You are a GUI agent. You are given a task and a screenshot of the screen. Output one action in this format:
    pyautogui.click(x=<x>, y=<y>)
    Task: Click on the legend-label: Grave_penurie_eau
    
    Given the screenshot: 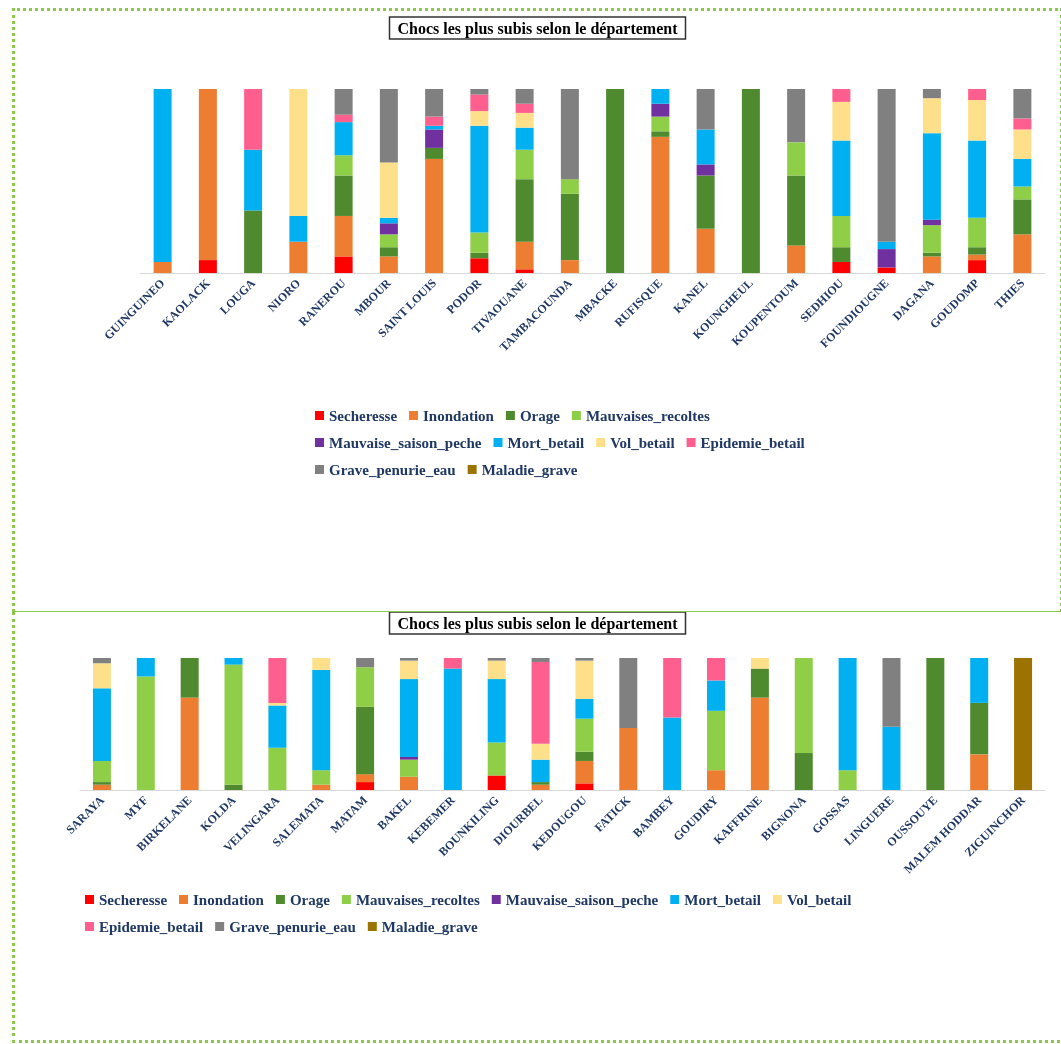 What is the action you would take?
    pyautogui.click(x=292, y=926)
    